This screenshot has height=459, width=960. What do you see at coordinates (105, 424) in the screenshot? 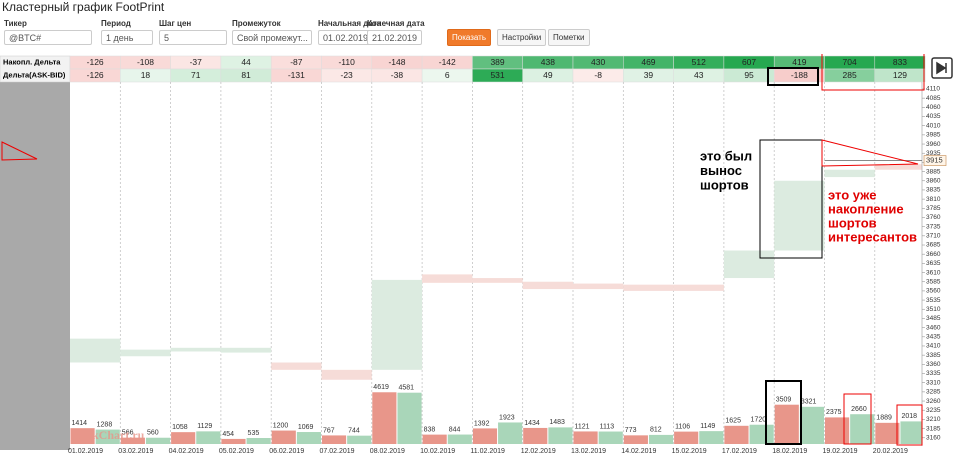
I see `volume-label: 1288` at bounding box center [105, 424].